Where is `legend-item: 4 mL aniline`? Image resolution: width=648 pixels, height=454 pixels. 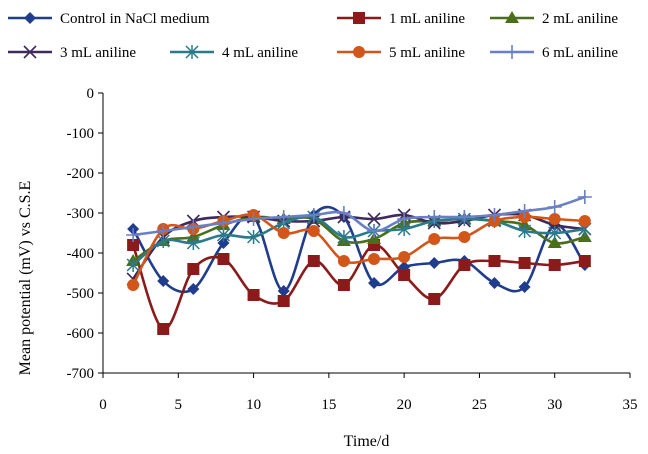 legend-item: 4 mL aniline is located at coordinates (234, 53).